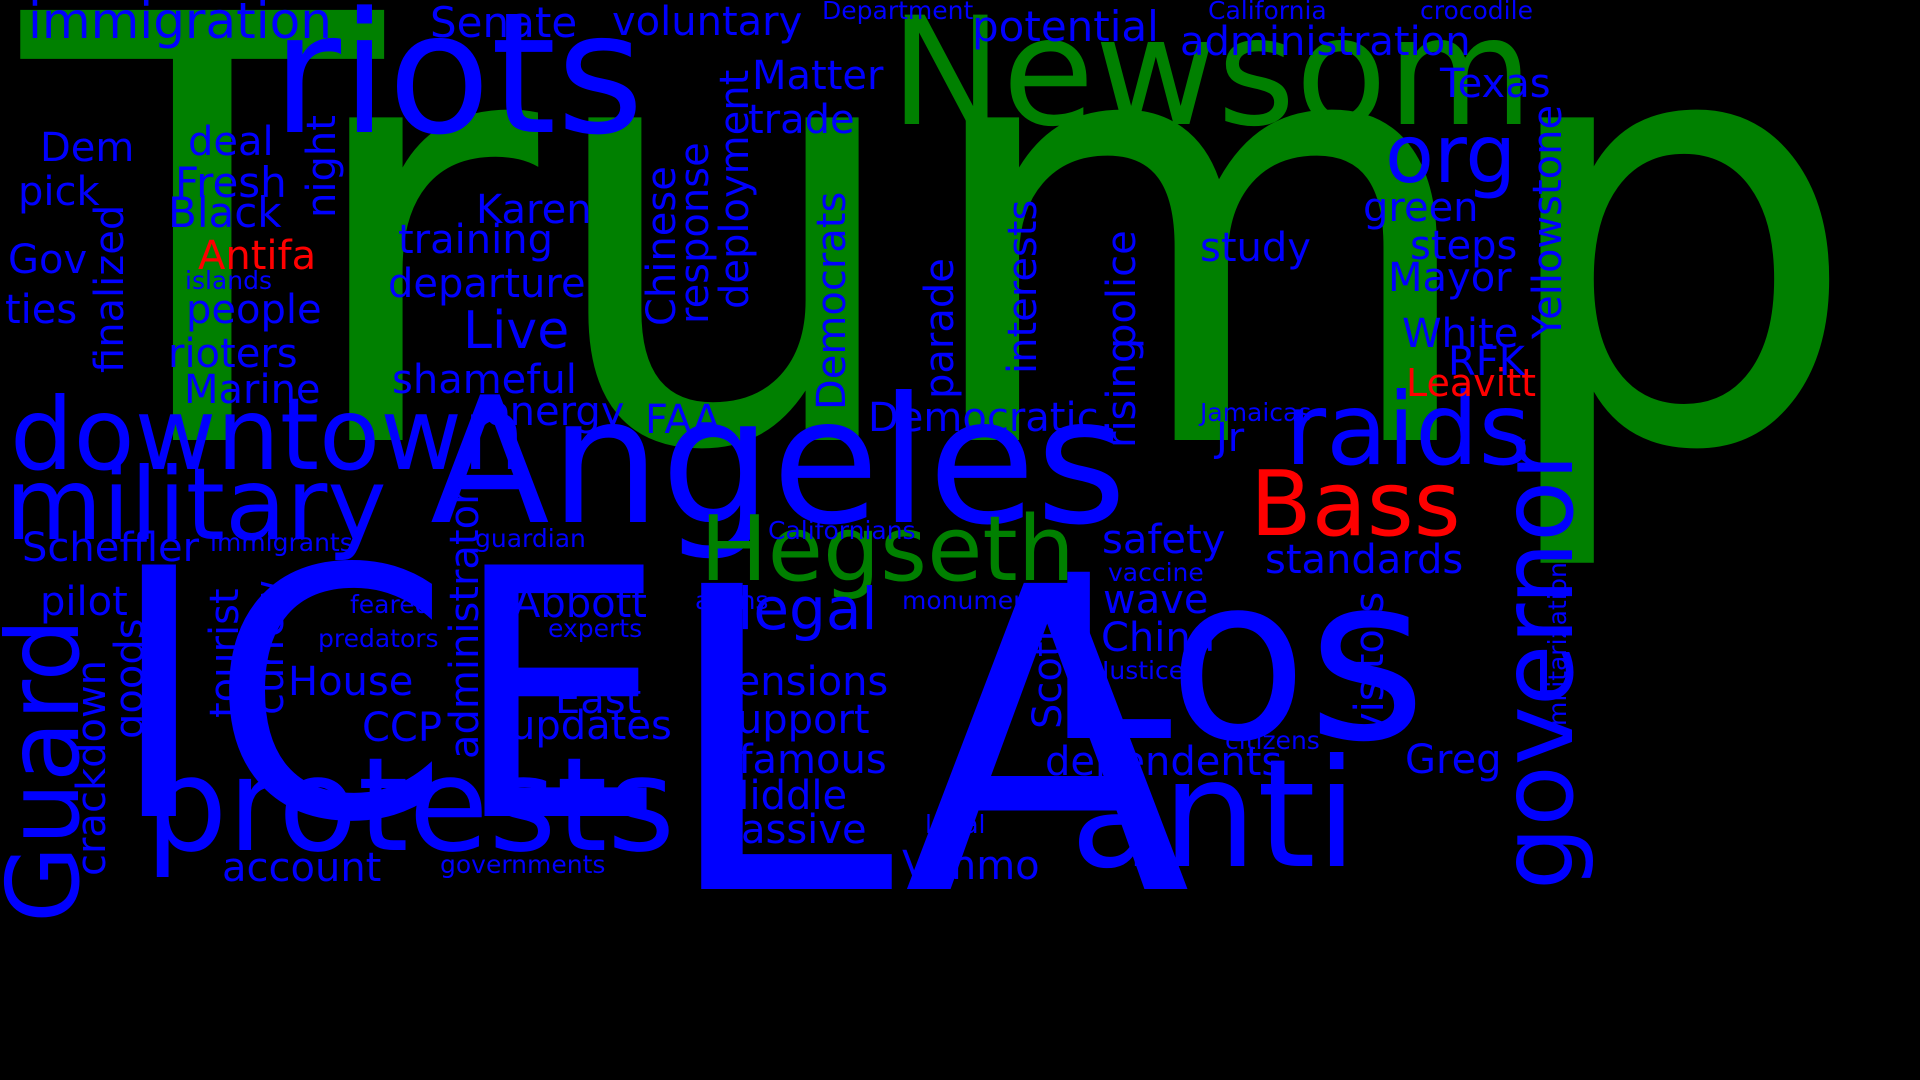 The height and width of the screenshot is (1080, 1920). I want to click on word-org: org, so click(1451, 154).